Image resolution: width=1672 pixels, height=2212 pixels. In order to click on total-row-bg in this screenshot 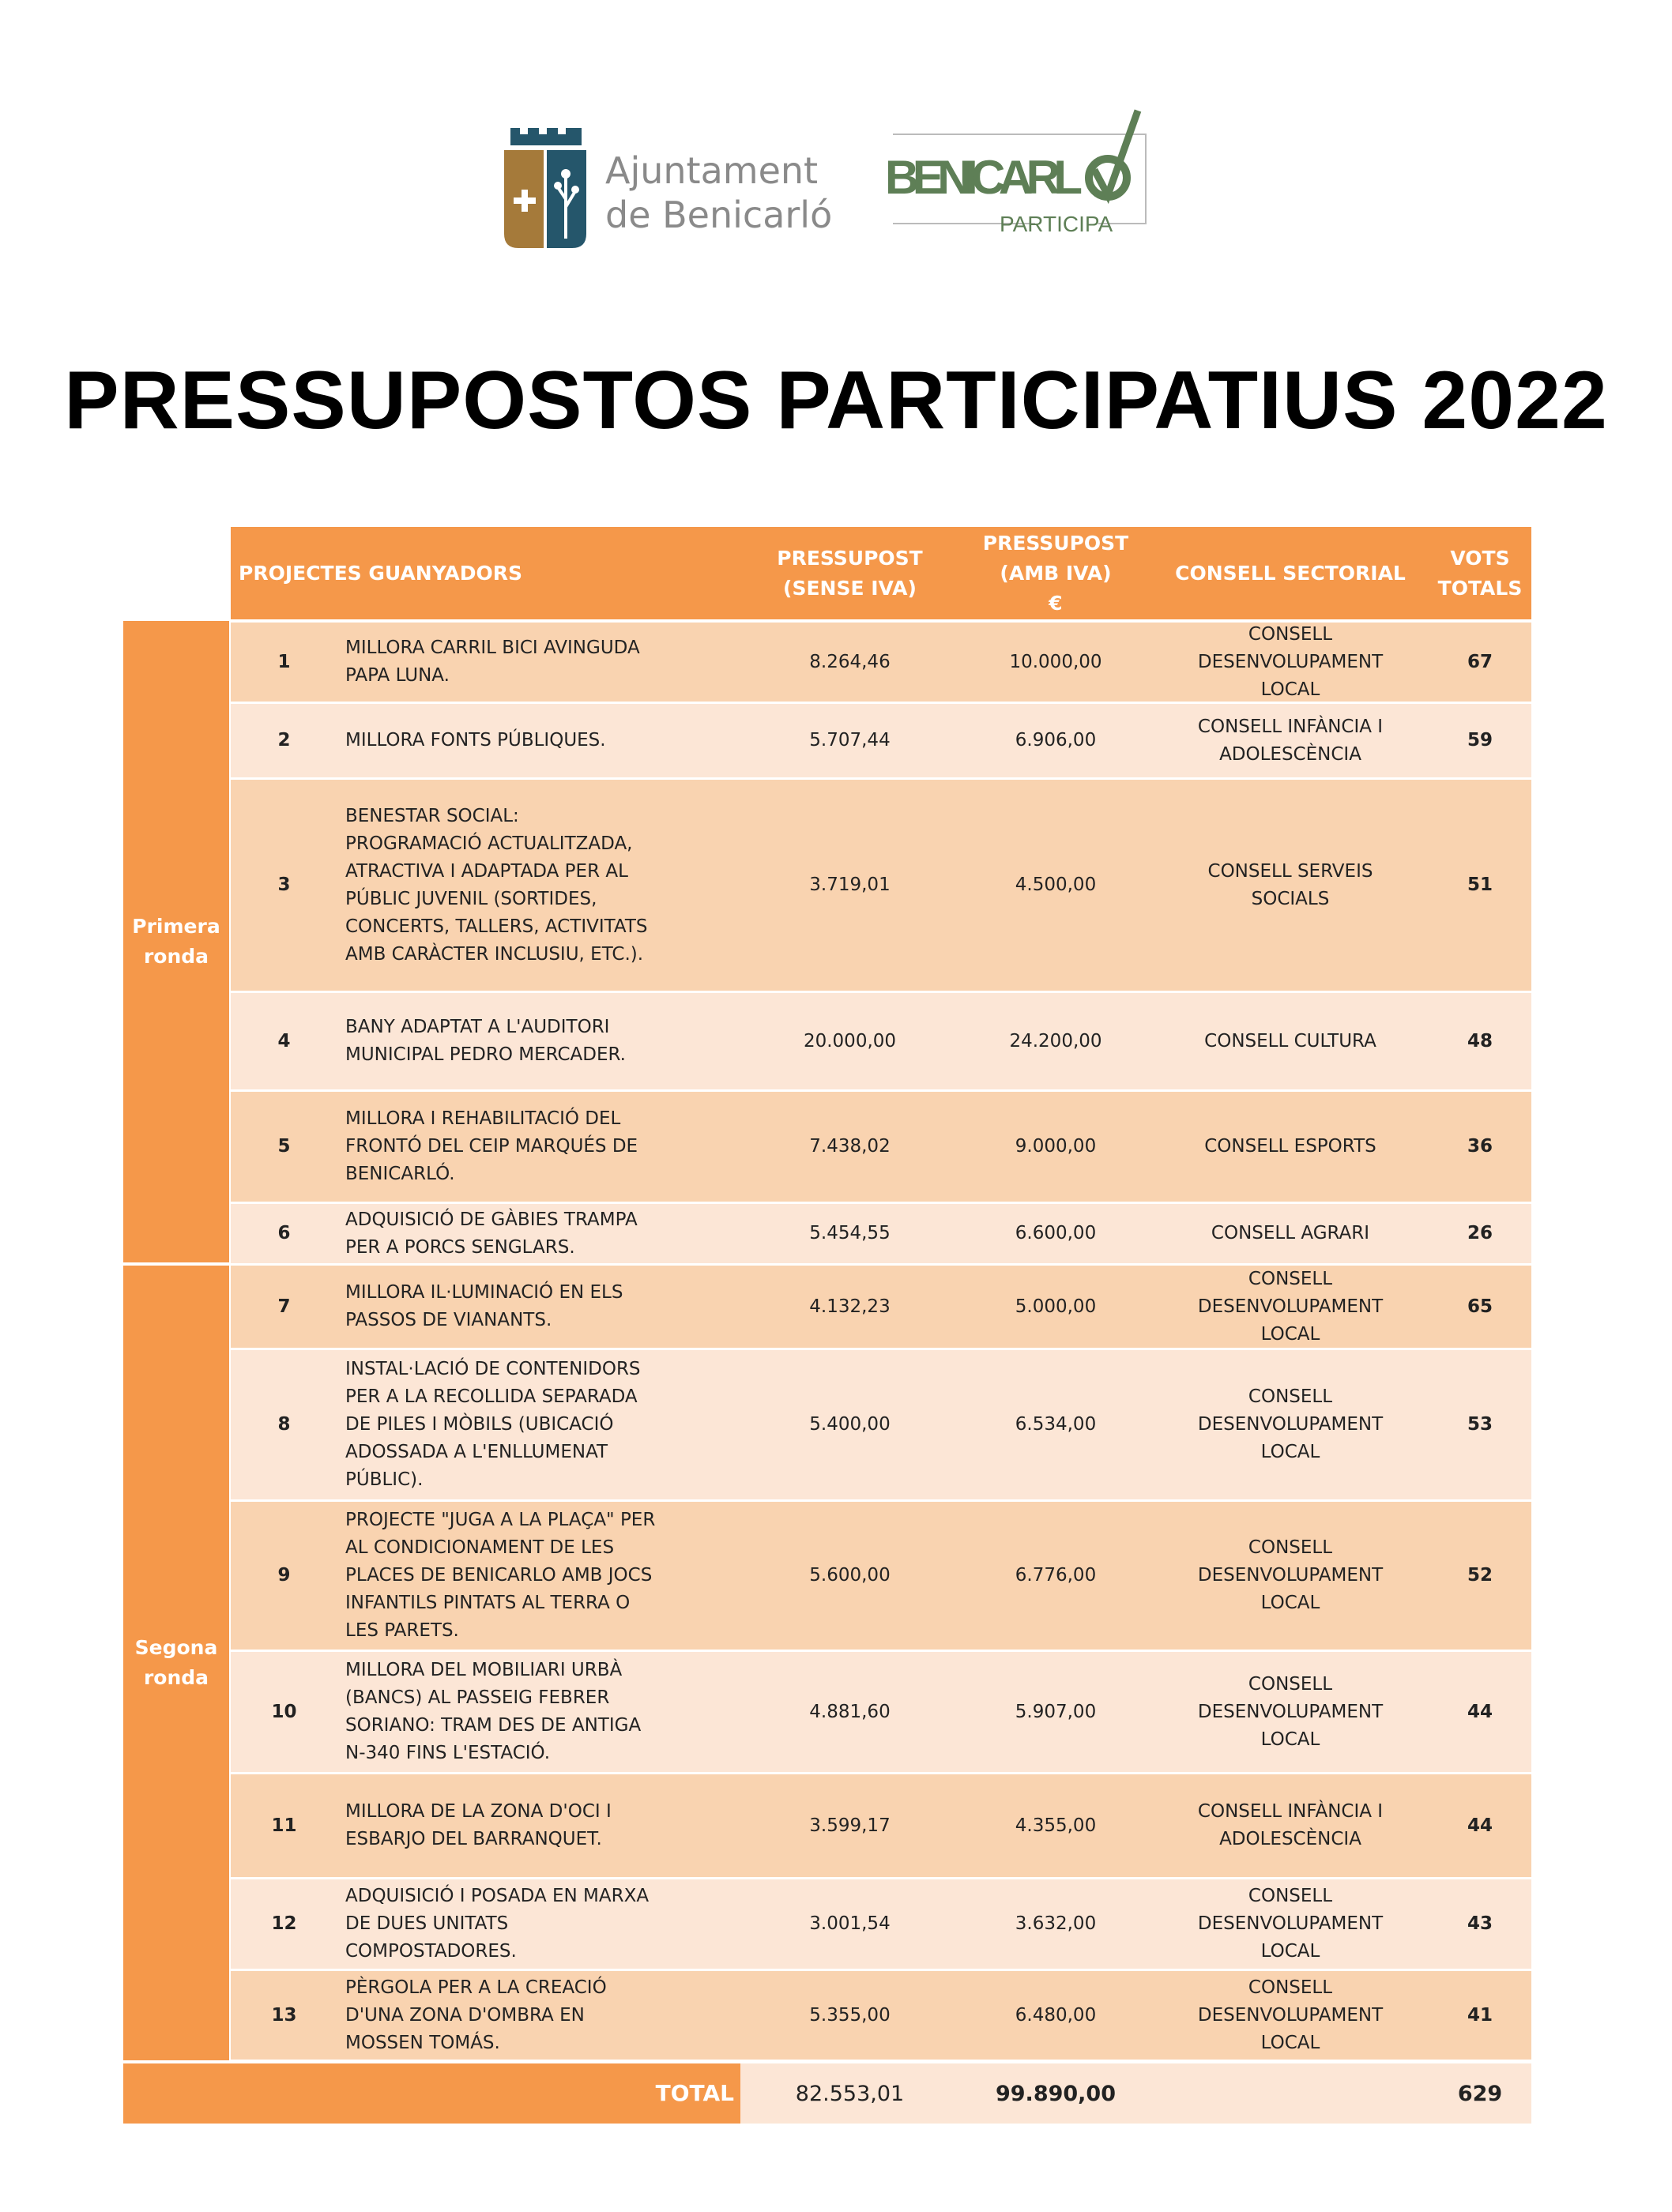, I will do `click(1135, 2093)`.